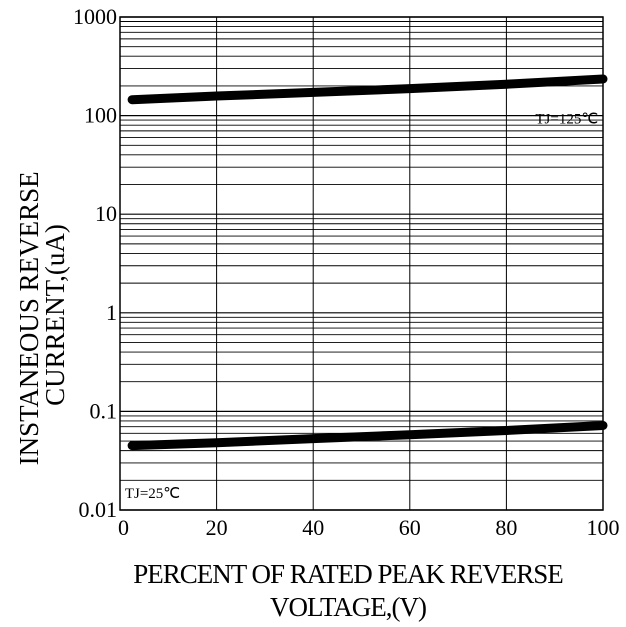 The image size is (626, 627). What do you see at coordinates (55, 315) in the screenshot?
I see `y-axis-label-line-2: CURRENT,(uA)` at bounding box center [55, 315].